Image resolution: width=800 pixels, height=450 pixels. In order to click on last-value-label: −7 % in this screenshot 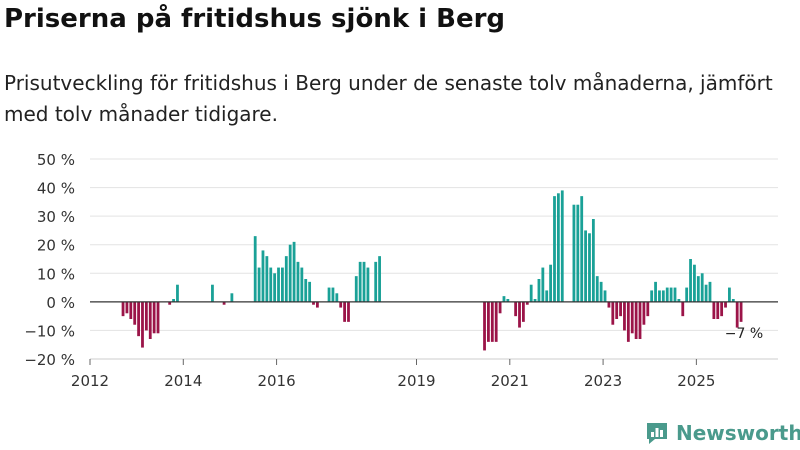, I will do `click(744, 334)`.